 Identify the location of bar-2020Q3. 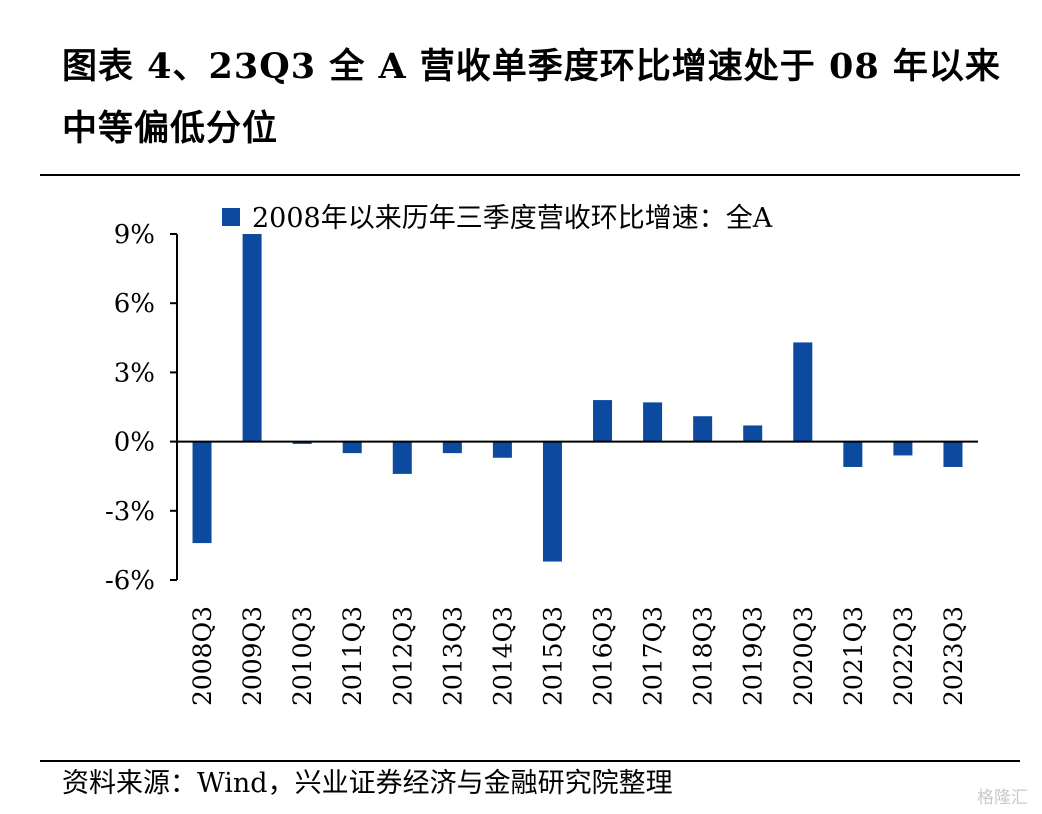
(803, 392).